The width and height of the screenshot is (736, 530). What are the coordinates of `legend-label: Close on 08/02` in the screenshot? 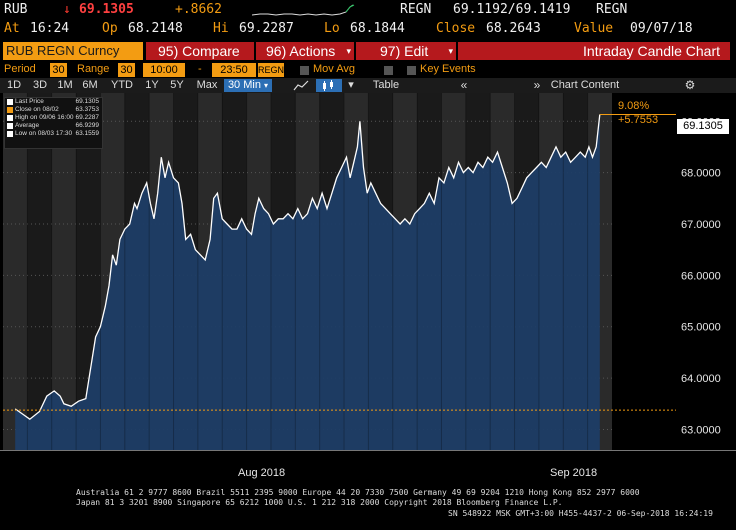 It's located at (37, 109).